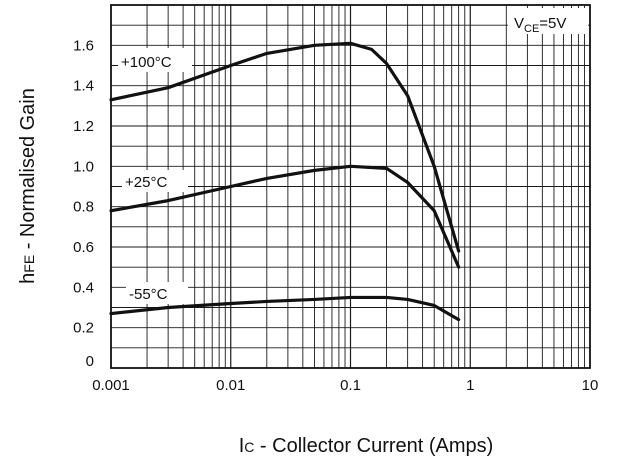 The height and width of the screenshot is (469, 617). What do you see at coordinates (242, 446) in the screenshot?
I see `x-axis-title-prefix: I` at bounding box center [242, 446].